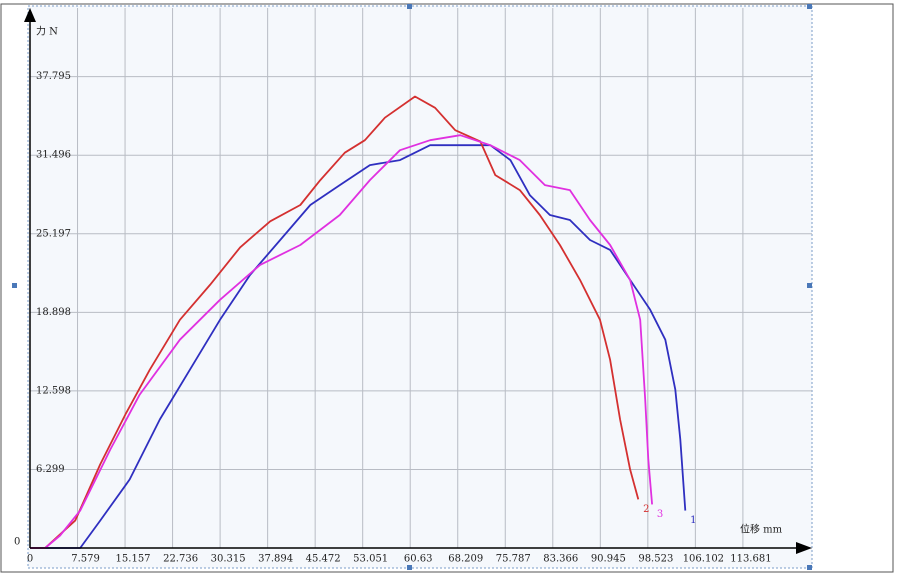 The width and height of the screenshot is (900, 576). I want to click on x-tick-label: 98.523, so click(655, 559).